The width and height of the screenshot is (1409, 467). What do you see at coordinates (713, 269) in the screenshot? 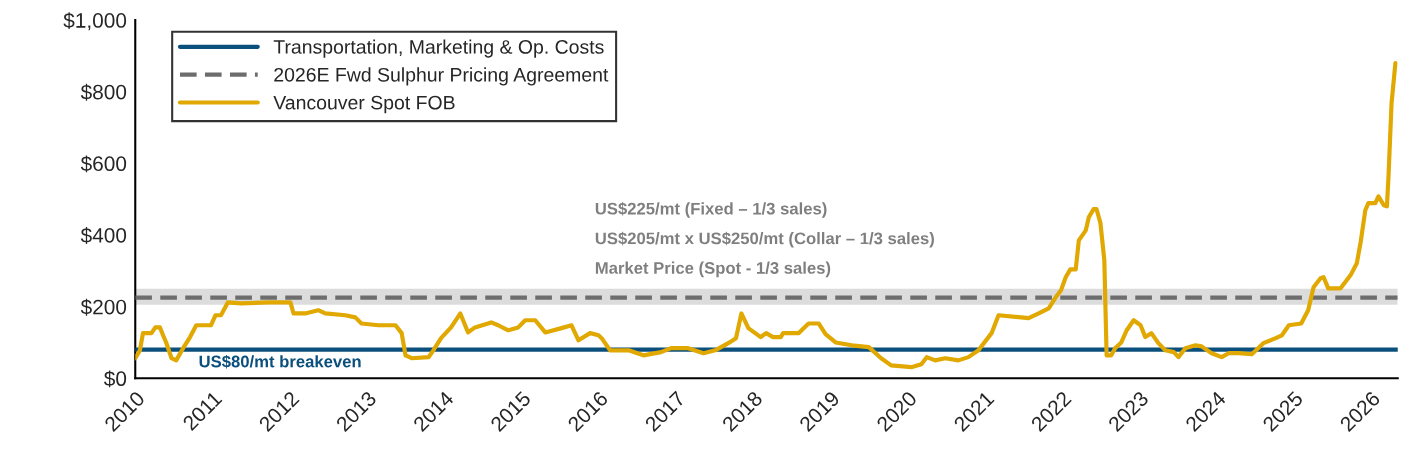
I see `annotation: Market Price (Spot - 1/3 sales)` at bounding box center [713, 269].